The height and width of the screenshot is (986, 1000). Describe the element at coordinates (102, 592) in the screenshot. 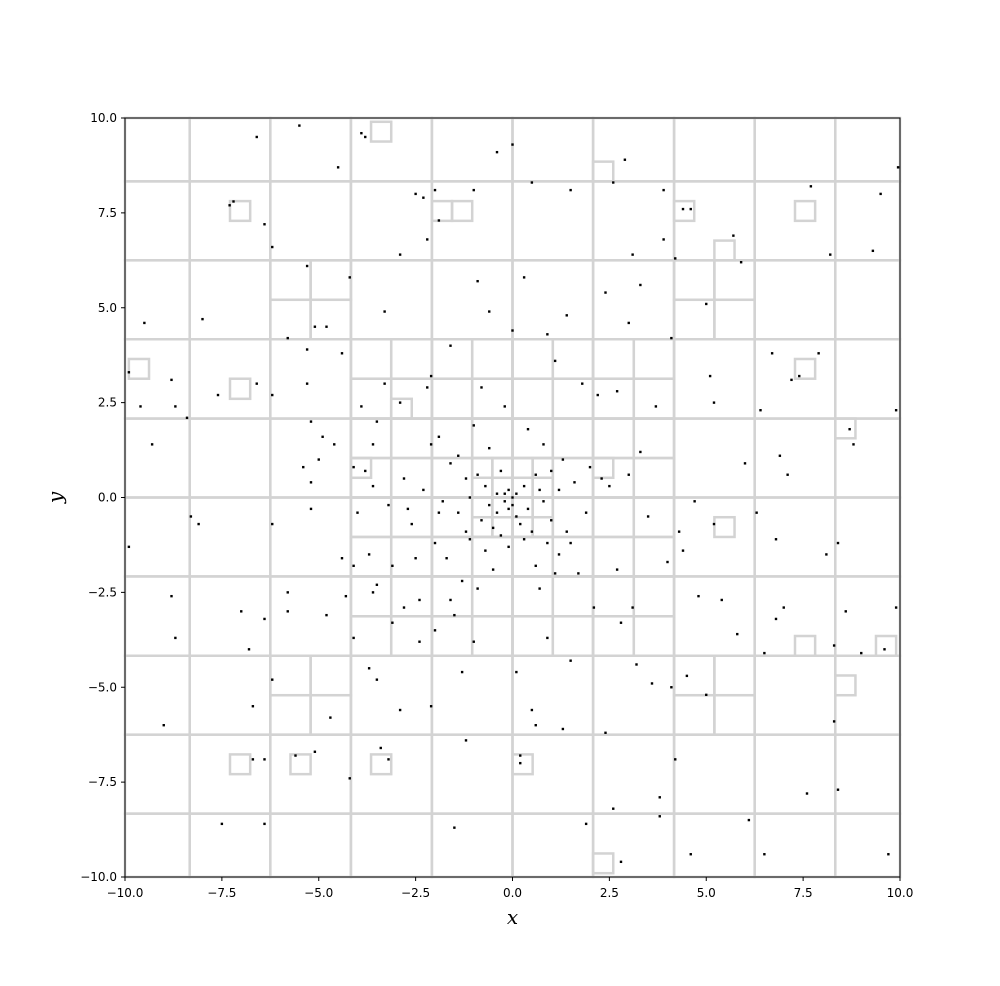

I see `y-tick-label: −2.5` at that location.